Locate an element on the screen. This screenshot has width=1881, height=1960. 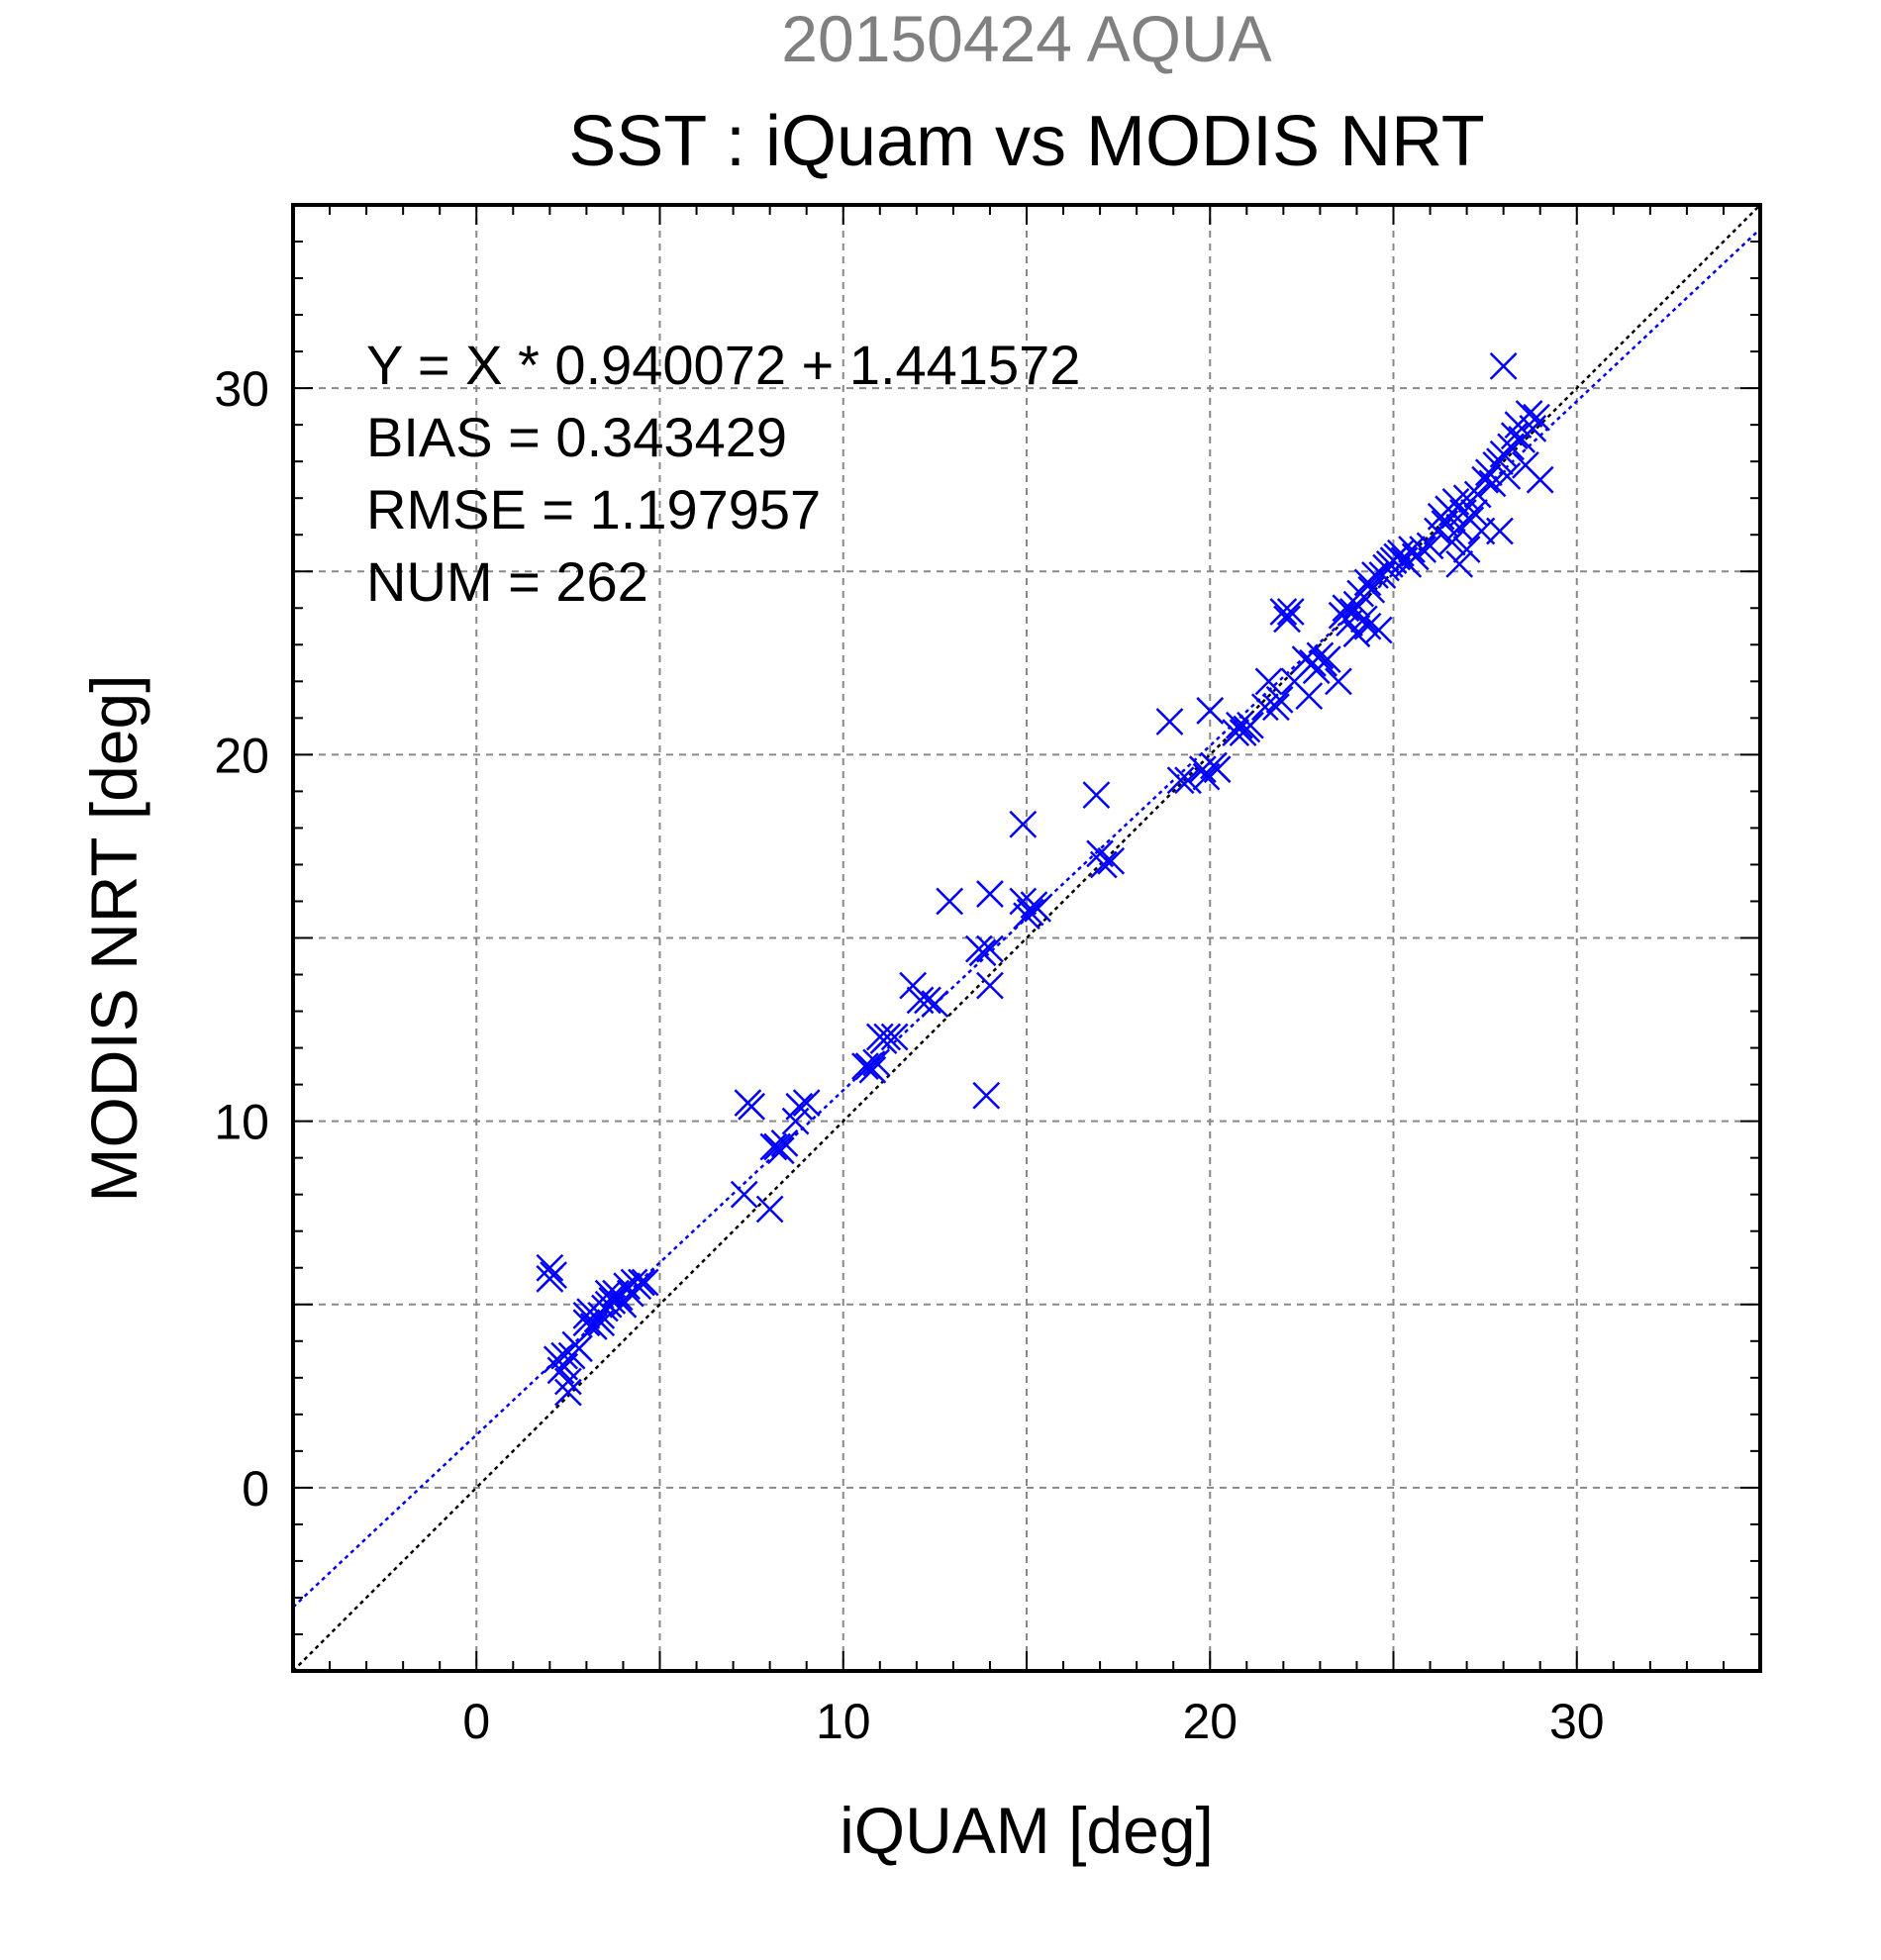
y-tick-label: 20 is located at coordinates (242, 755).